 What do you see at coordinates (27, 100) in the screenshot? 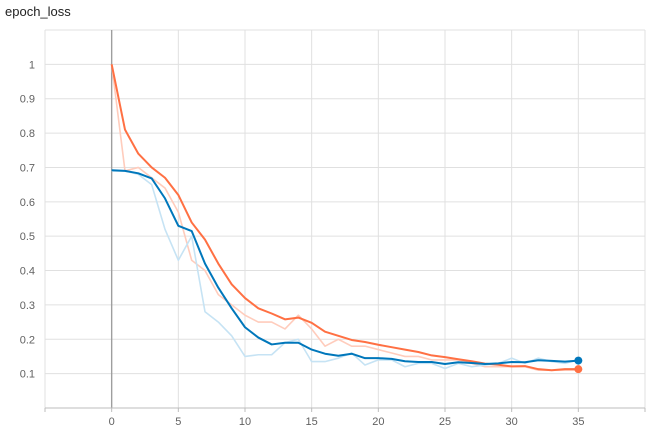
I see `y-tick-label: 0.9` at bounding box center [27, 100].